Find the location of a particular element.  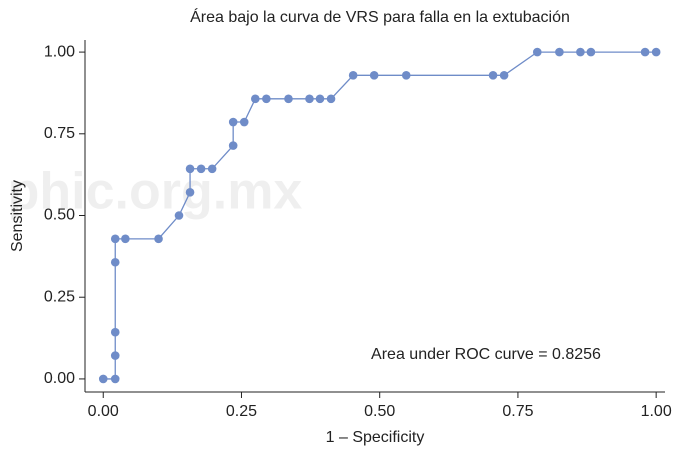

y-tick-label: 0.25 is located at coordinates (59, 296).